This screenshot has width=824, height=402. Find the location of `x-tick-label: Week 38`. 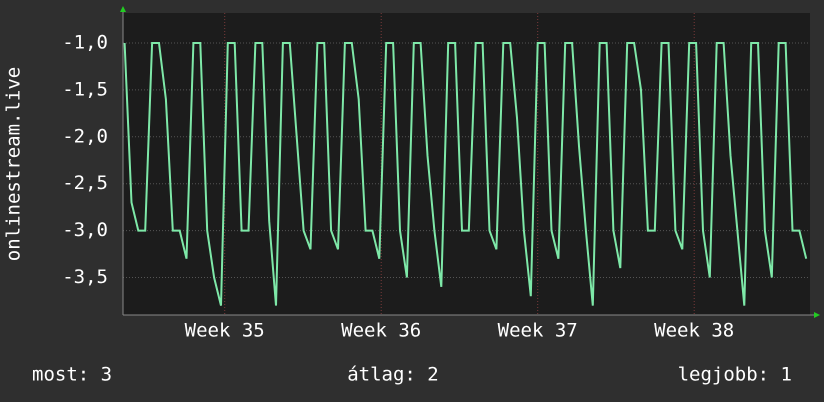

x-tick-label: Week 38 is located at coordinates (694, 331).